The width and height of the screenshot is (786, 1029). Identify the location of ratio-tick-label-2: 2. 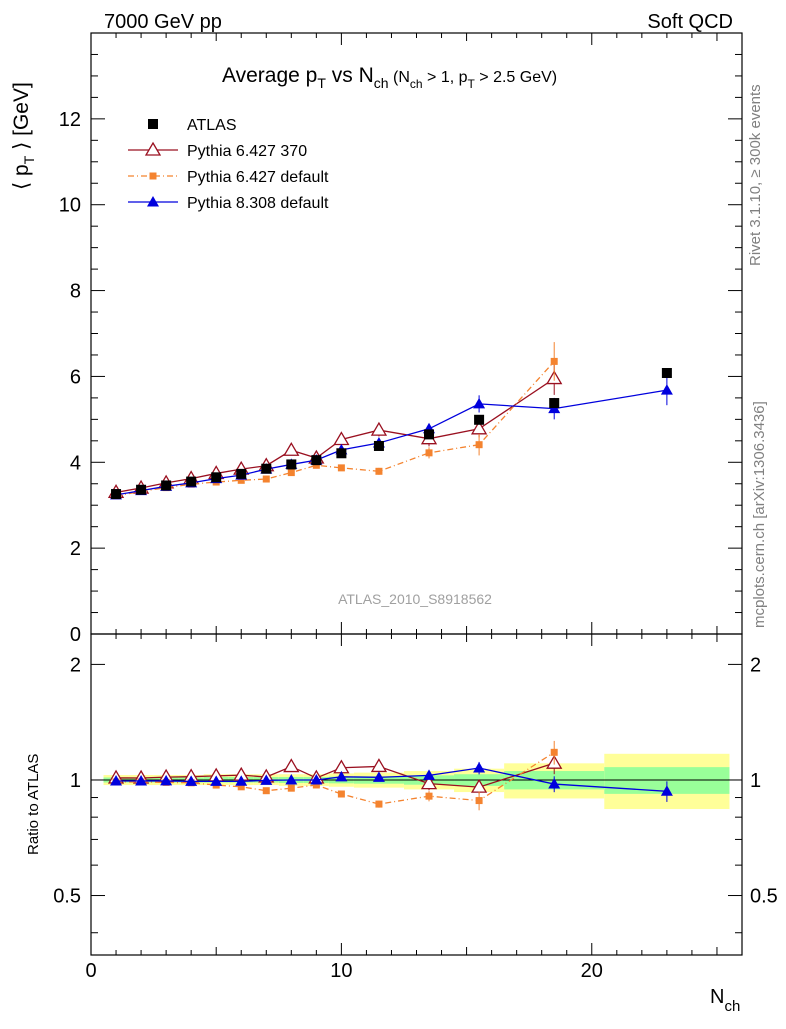
(75, 665).